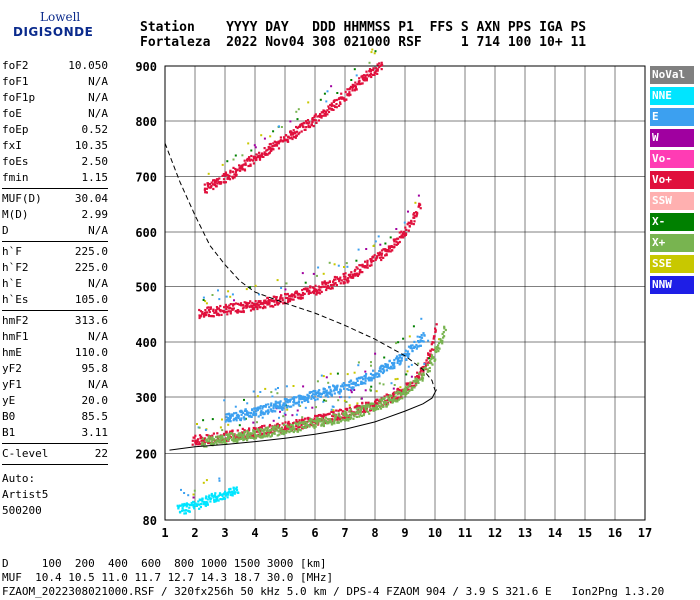 This screenshot has height=600, width=700. What do you see at coordinates (55, 66) in the screenshot?
I see `param-row: foF2 10.050` at bounding box center [55, 66].